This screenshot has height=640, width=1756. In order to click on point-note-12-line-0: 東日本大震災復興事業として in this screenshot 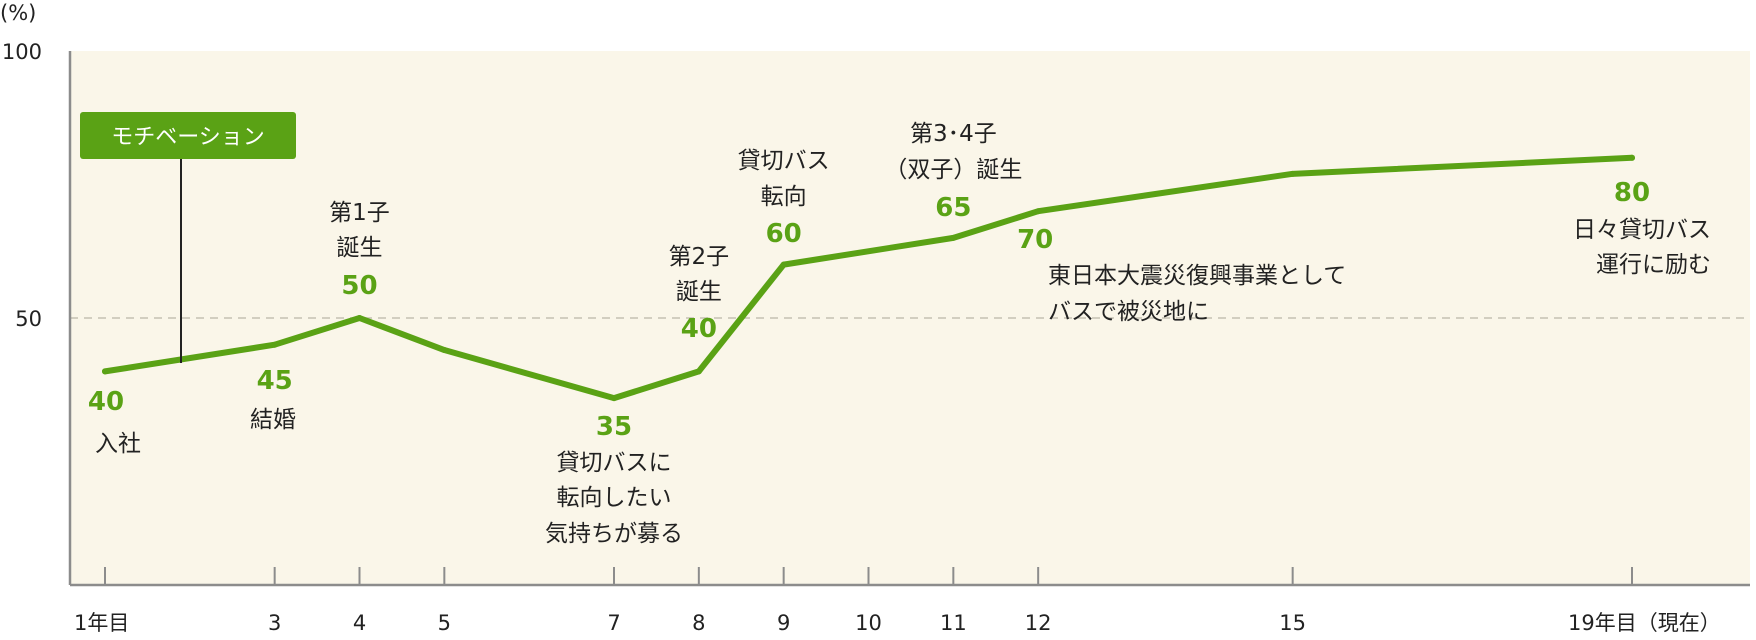, I will do `click(1197, 276)`.